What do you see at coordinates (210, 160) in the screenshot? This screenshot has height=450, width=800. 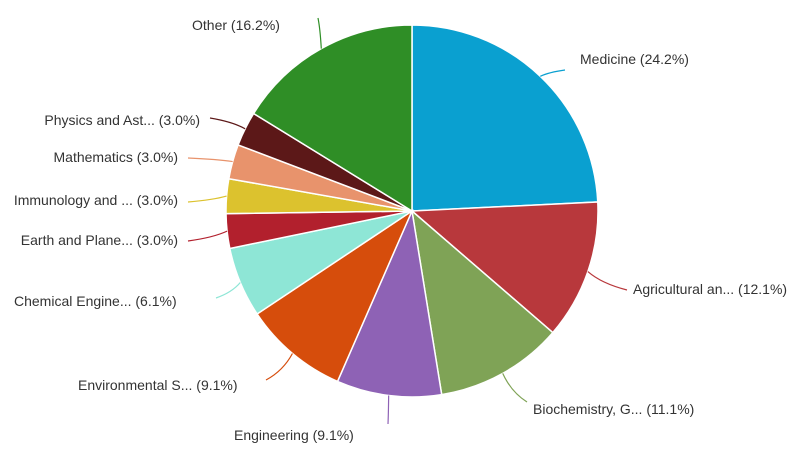 I see `leader-line-mathematics` at bounding box center [210, 160].